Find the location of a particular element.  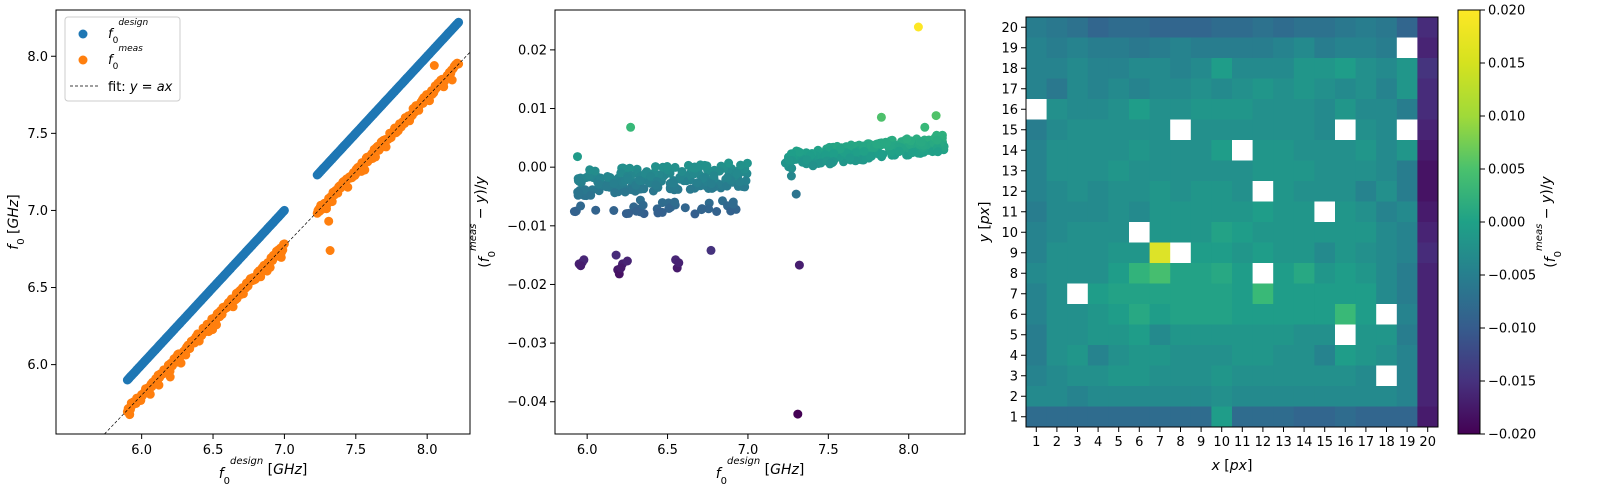

p3-ytick-label: 16 is located at coordinates (1009, 110).